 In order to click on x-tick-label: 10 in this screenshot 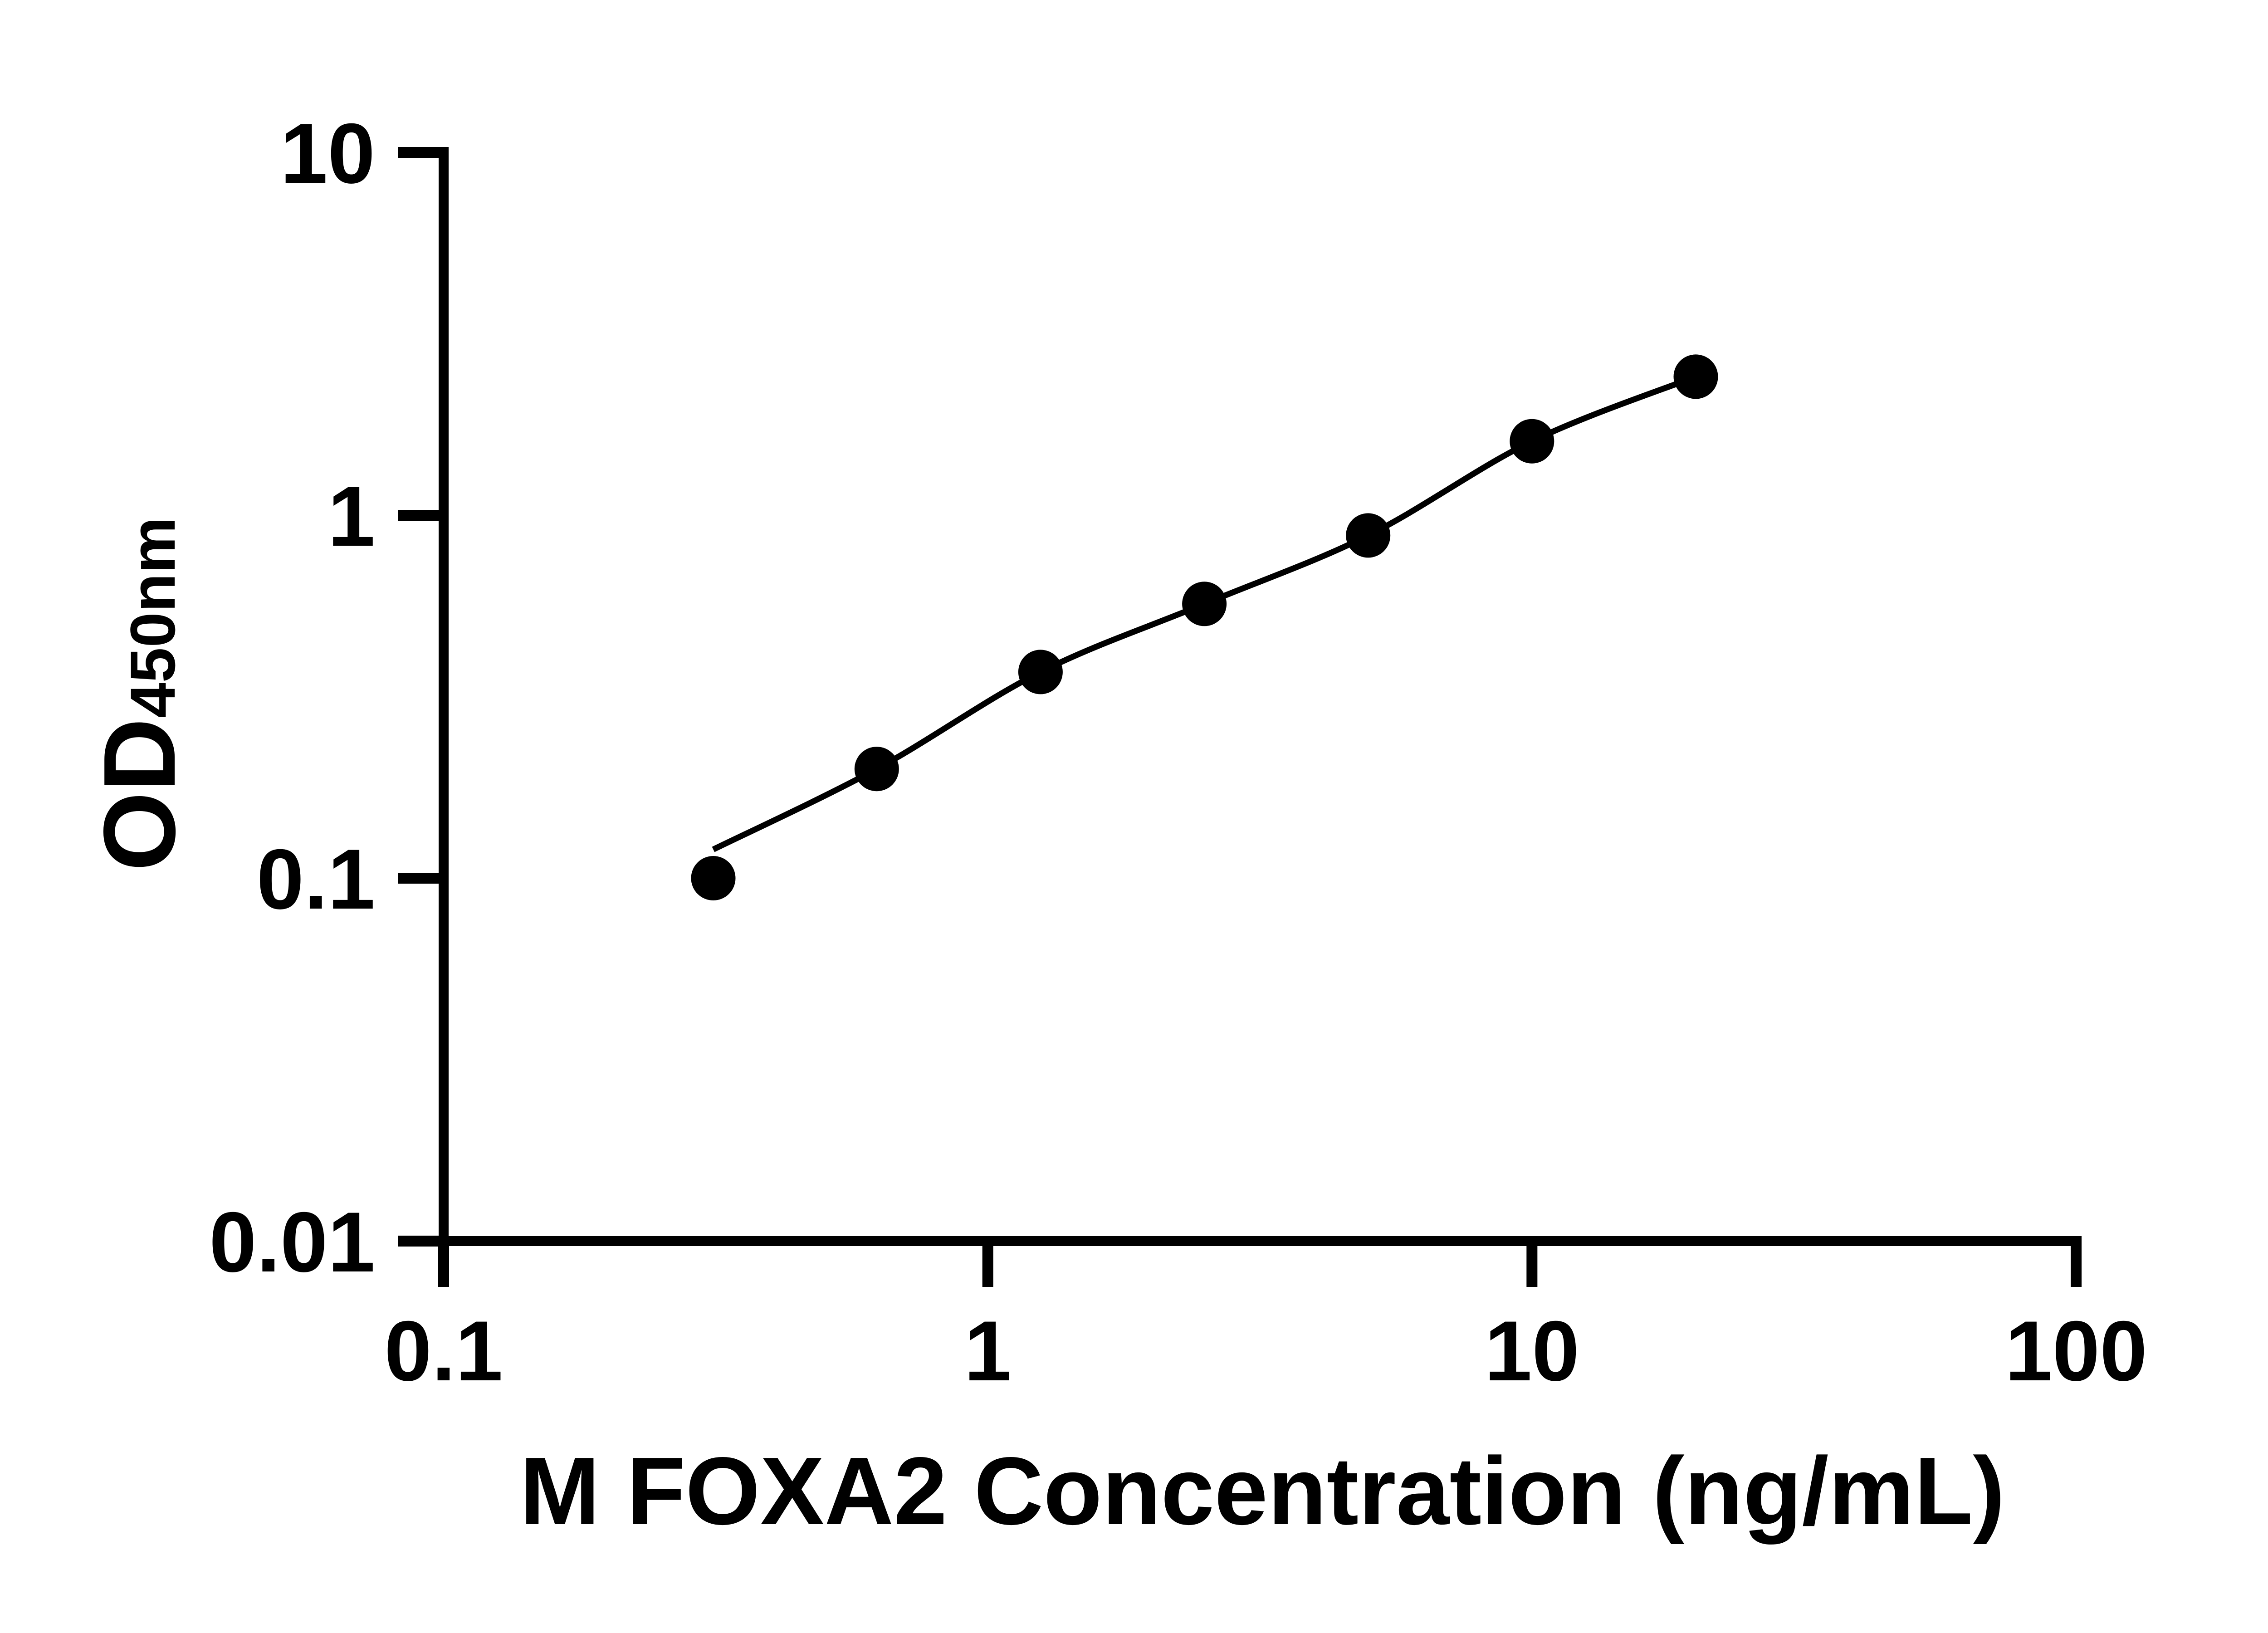, I will do `click(1532, 1350)`.